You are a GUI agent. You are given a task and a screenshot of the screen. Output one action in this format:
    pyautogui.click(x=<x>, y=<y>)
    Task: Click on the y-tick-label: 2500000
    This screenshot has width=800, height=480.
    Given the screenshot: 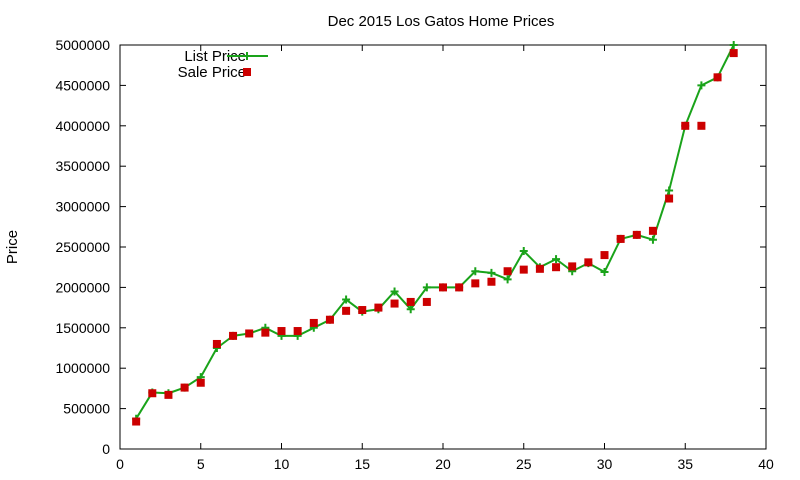 What is the action you would take?
    pyautogui.click(x=82, y=247)
    